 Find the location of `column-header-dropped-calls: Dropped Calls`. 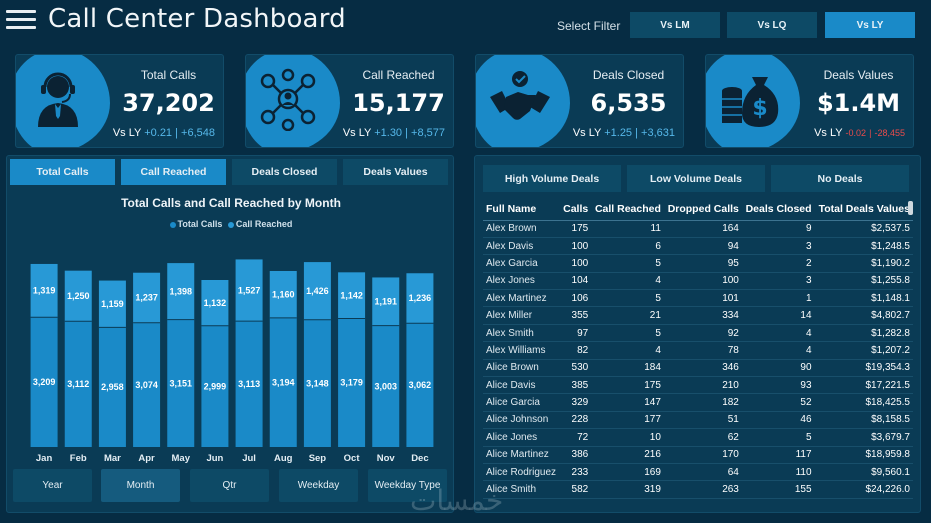

column-header-dropped-calls: Dropped Calls is located at coordinates (703, 208).